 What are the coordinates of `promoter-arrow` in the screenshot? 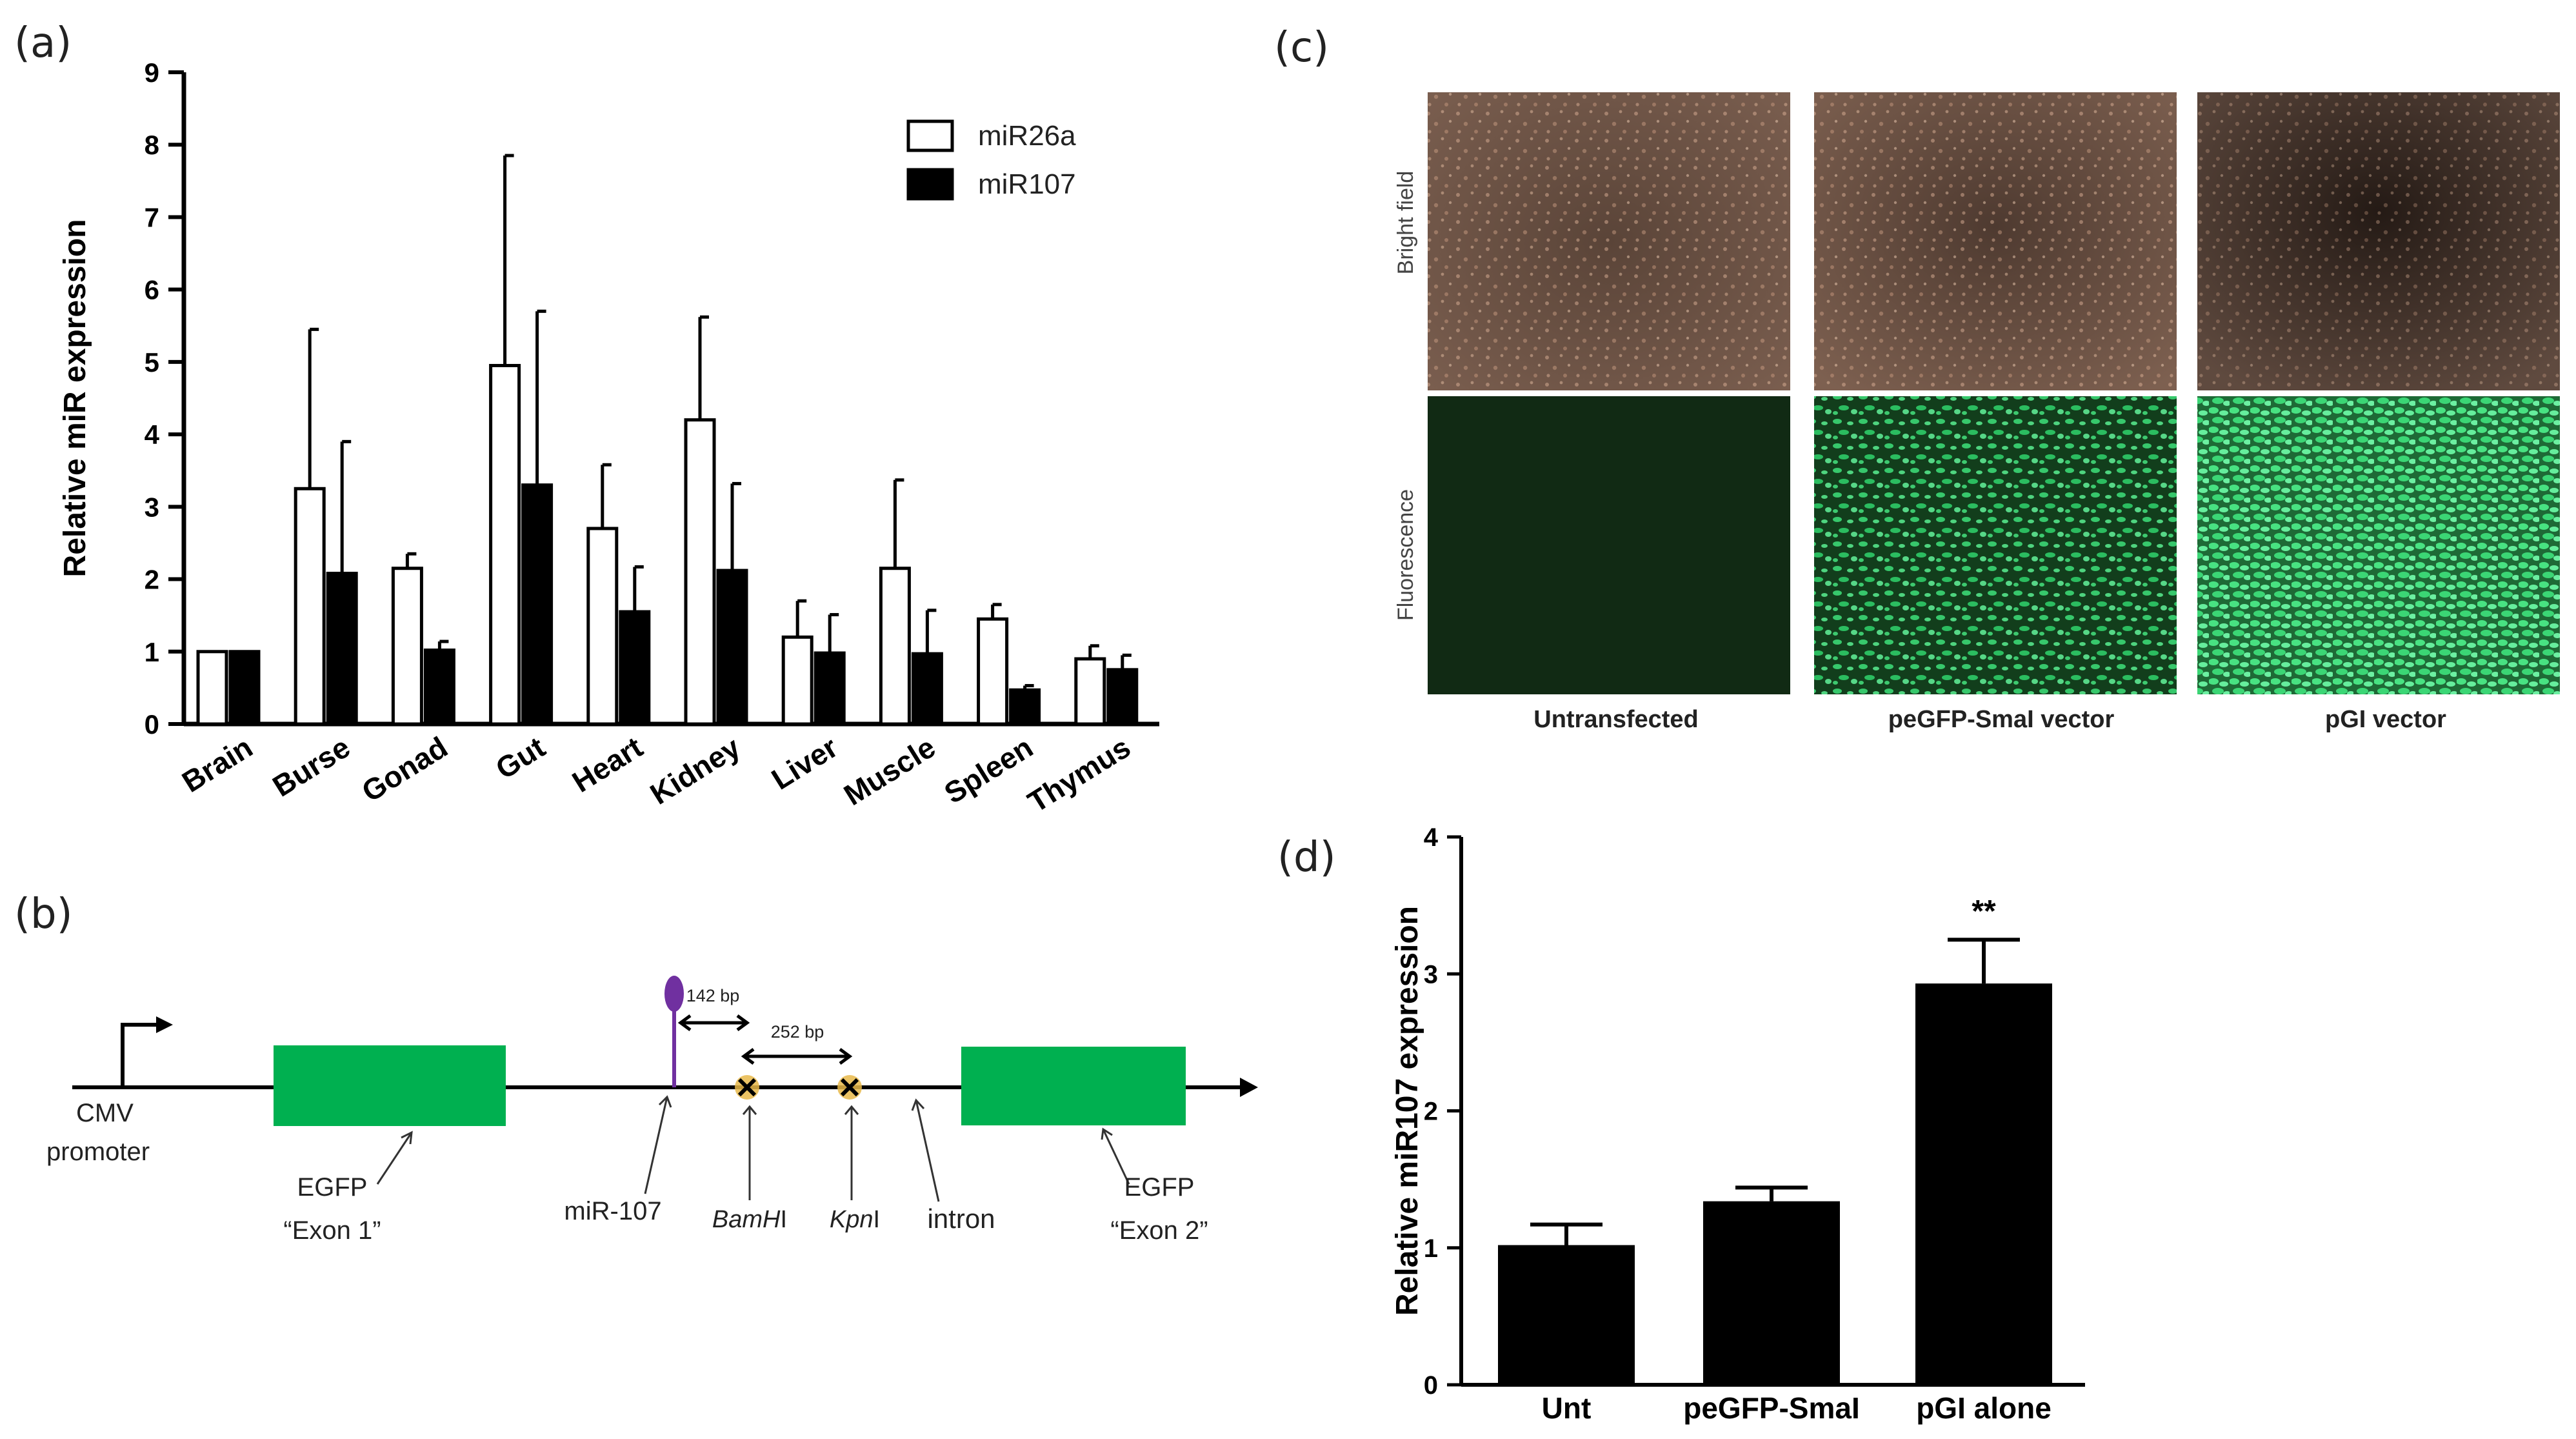 It's located at (141, 1055).